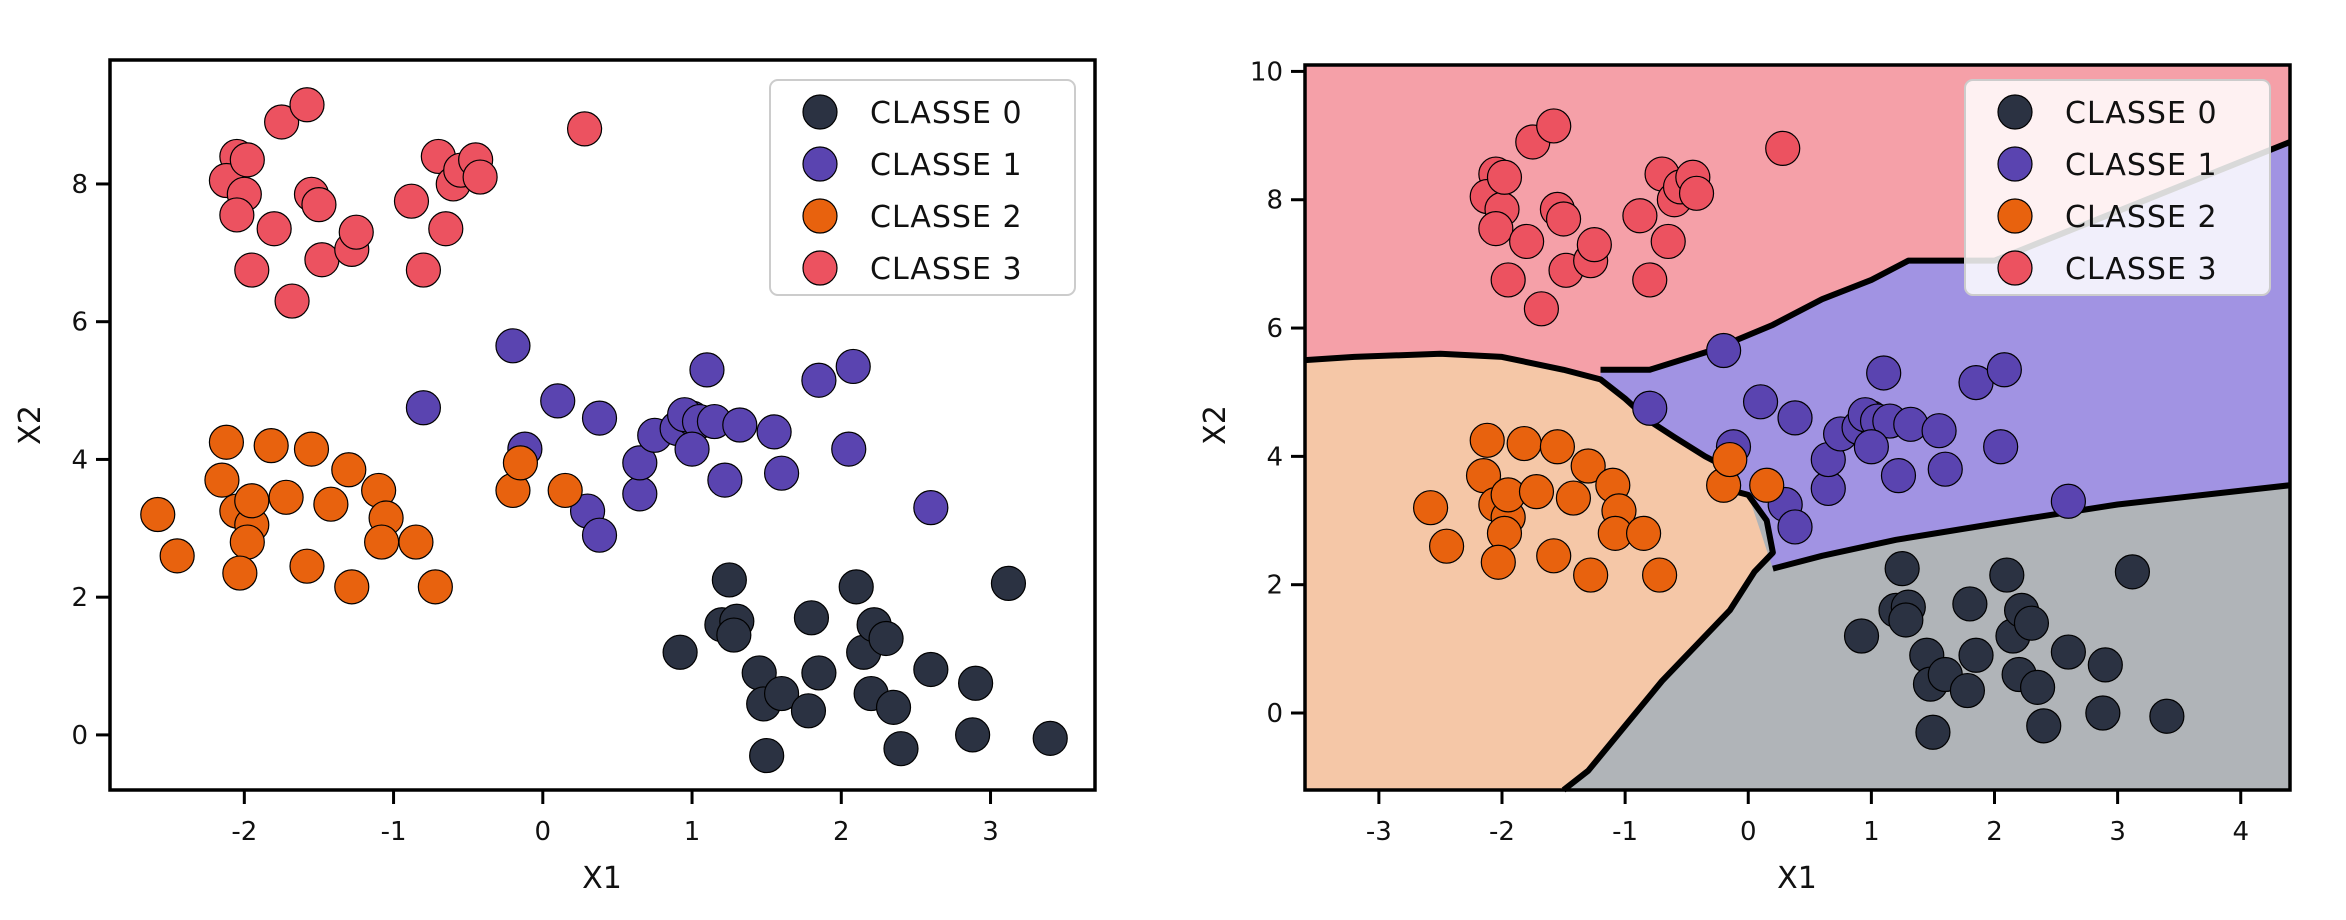  What do you see at coordinates (1502, 832) in the screenshot?
I see `x-tick-label: -2` at bounding box center [1502, 832].